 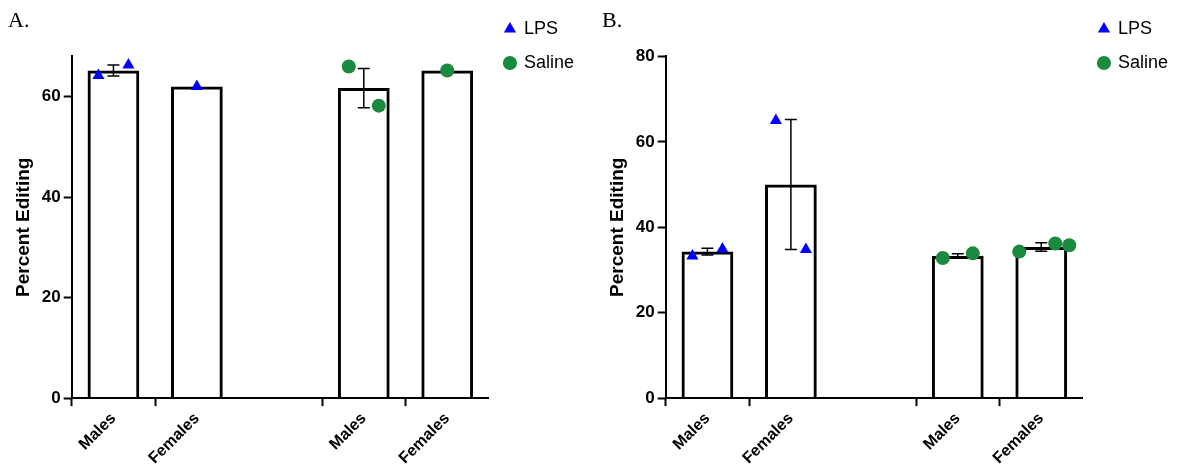 What do you see at coordinates (645, 56) in the screenshot?
I see `y-tick-label: 80` at bounding box center [645, 56].